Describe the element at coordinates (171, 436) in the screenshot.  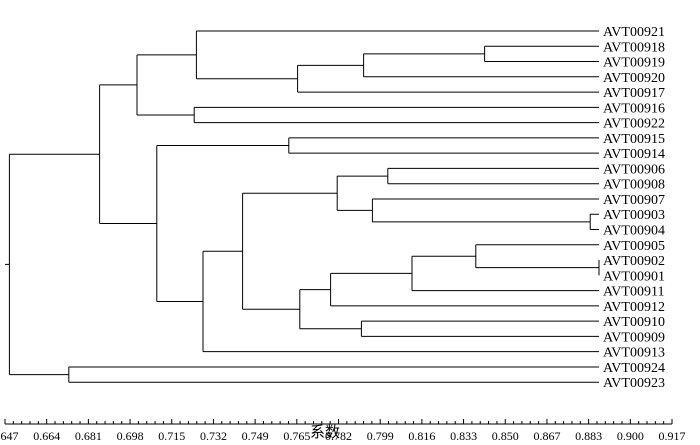
I see `x-tick-label: 0.715` at that location.